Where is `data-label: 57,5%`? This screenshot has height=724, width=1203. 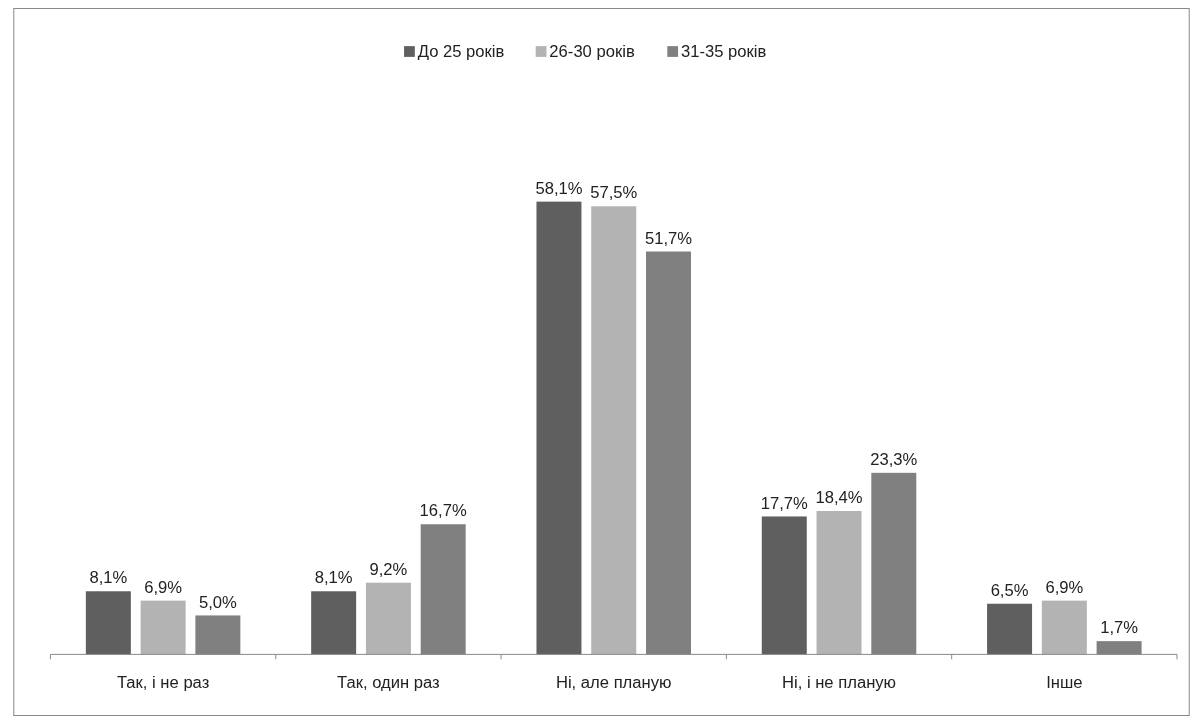 data-label: 57,5% is located at coordinates (614, 193).